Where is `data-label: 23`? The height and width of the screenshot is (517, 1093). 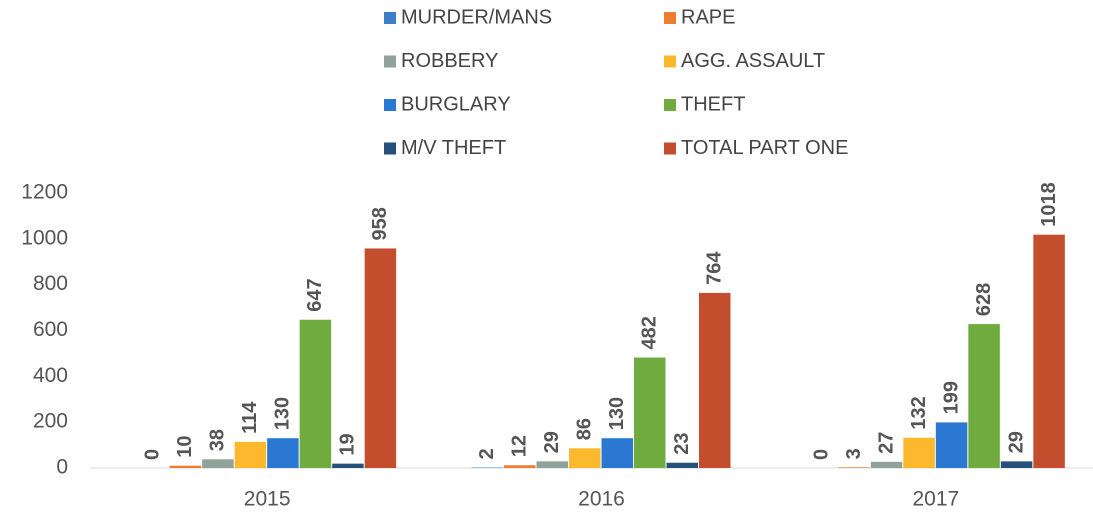
data-label: 23 is located at coordinates (682, 443).